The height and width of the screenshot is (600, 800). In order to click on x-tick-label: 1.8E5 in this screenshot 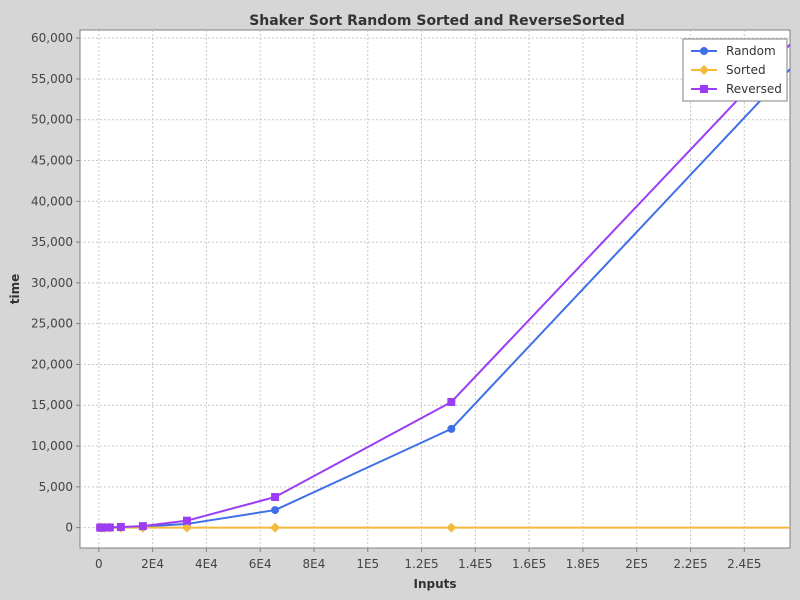, I will do `click(583, 564)`.